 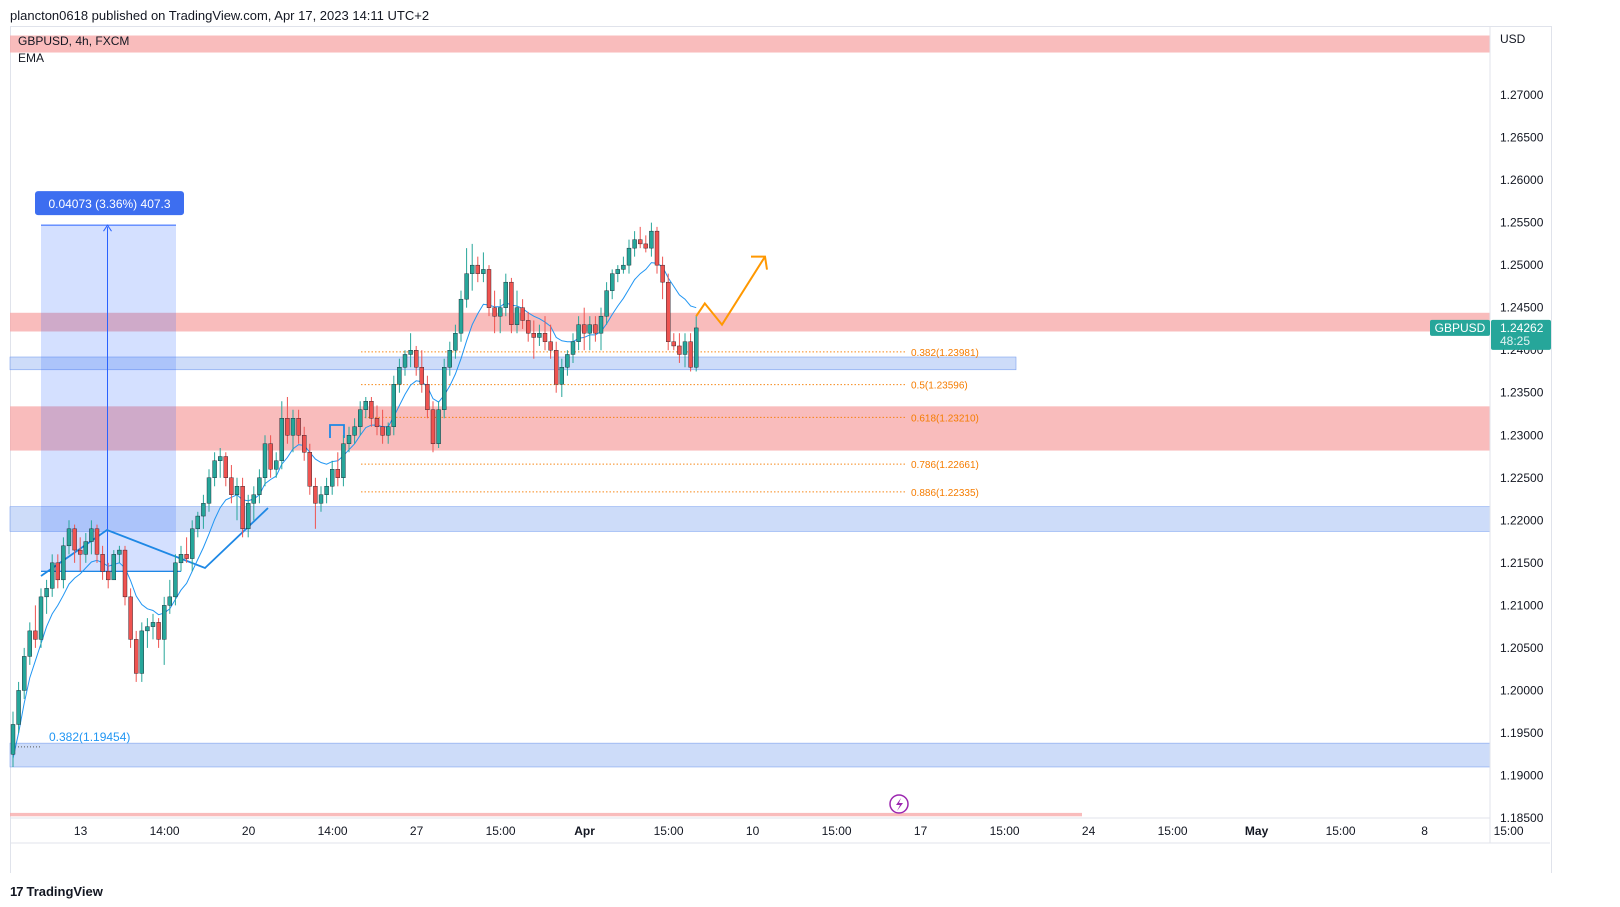 I want to click on measure-range-box, so click(x=108, y=398).